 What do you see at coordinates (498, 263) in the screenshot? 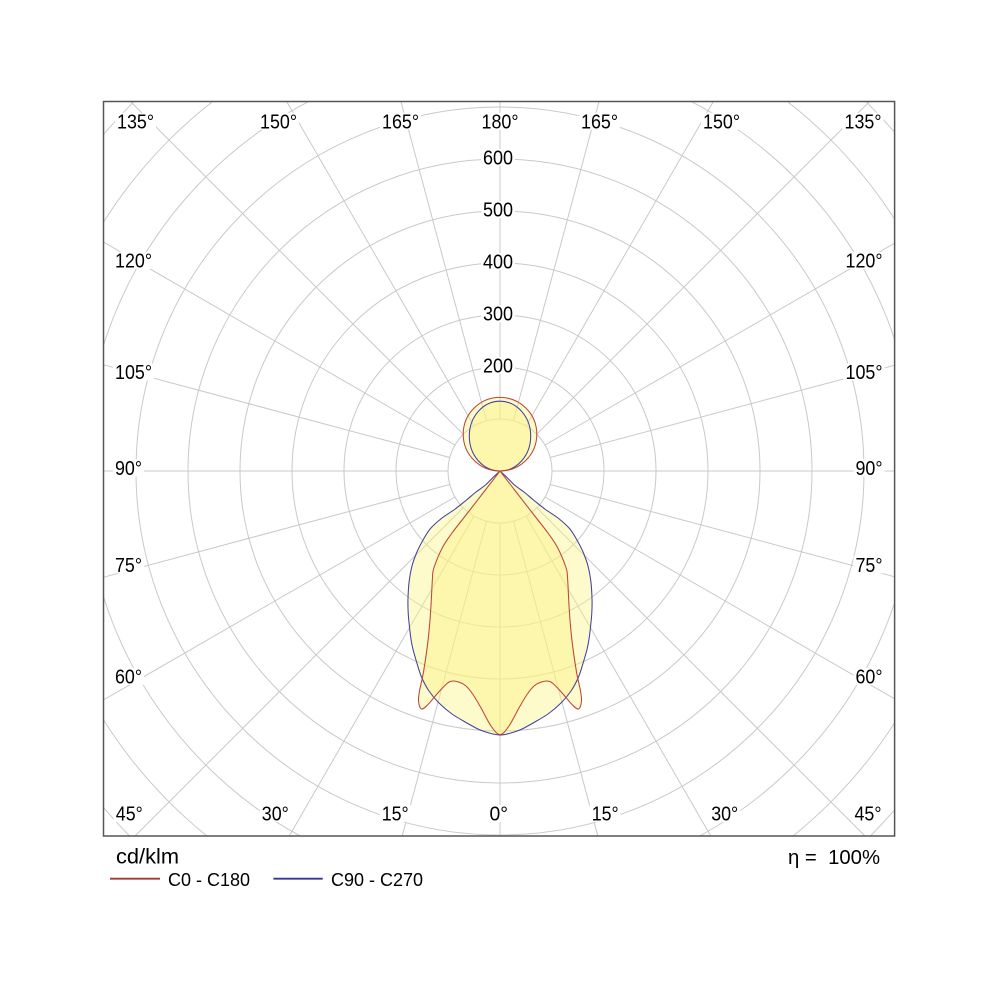
I see `svg-text: 400` at bounding box center [498, 263].